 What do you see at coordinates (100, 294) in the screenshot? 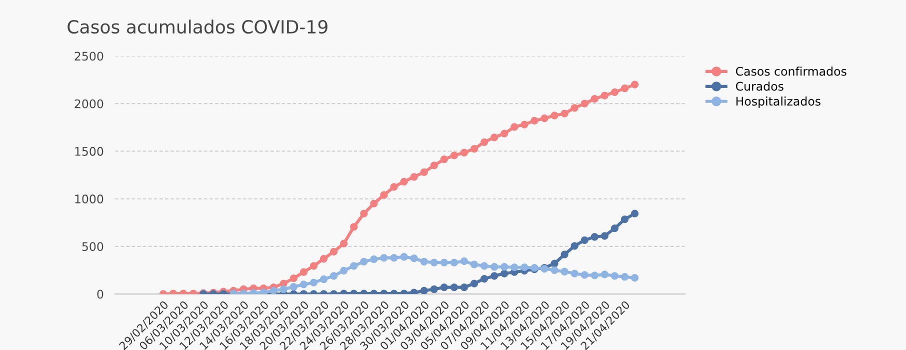
I see `y-tick-label: 0` at bounding box center [100, 294].